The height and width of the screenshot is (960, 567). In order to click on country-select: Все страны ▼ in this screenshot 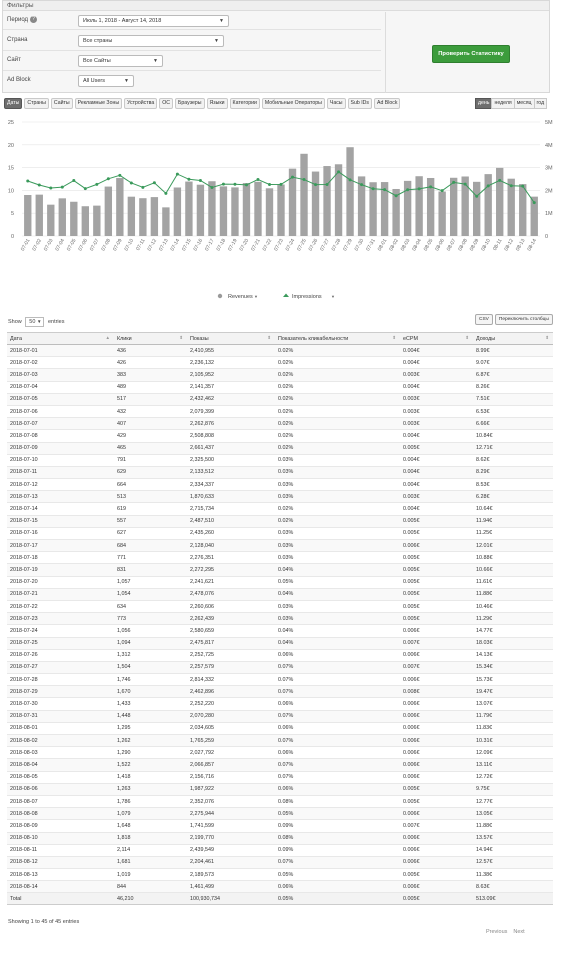, I will do `click(151, 41)`.